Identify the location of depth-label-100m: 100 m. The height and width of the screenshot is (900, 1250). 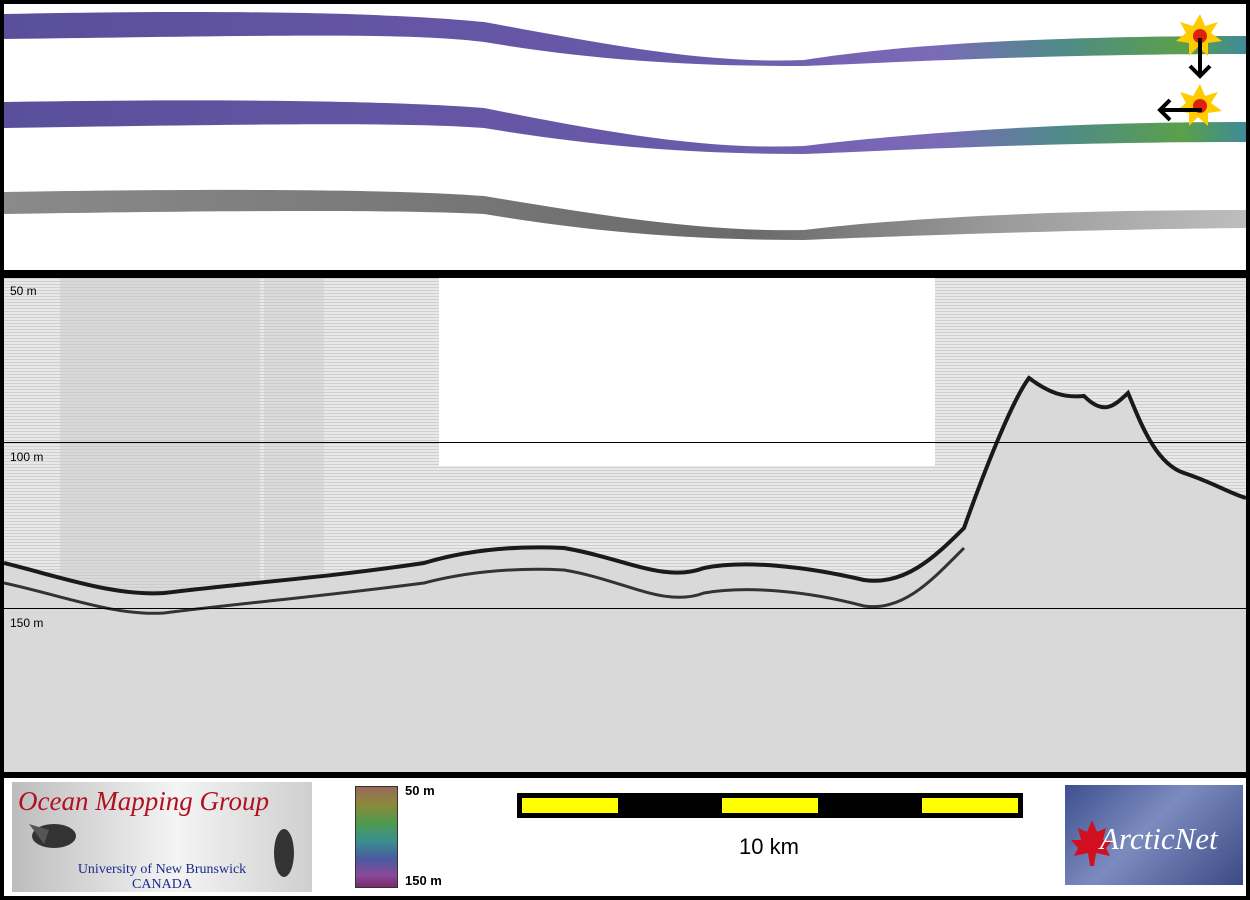
(27, 457).